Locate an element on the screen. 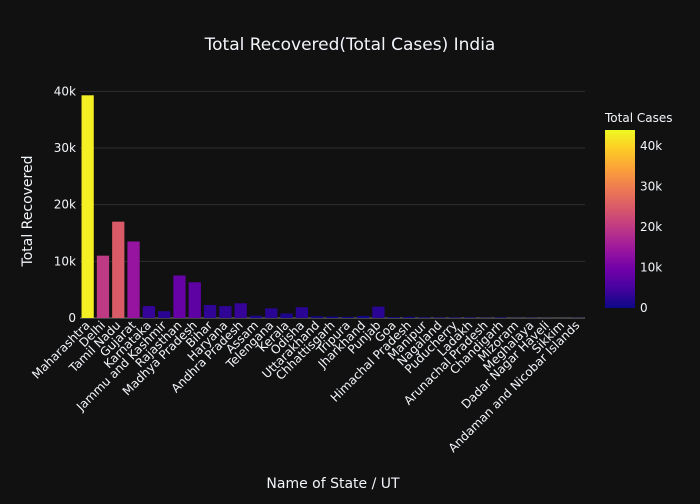  colorbar-tick-label: 0 is located at coordinates (644, 308).